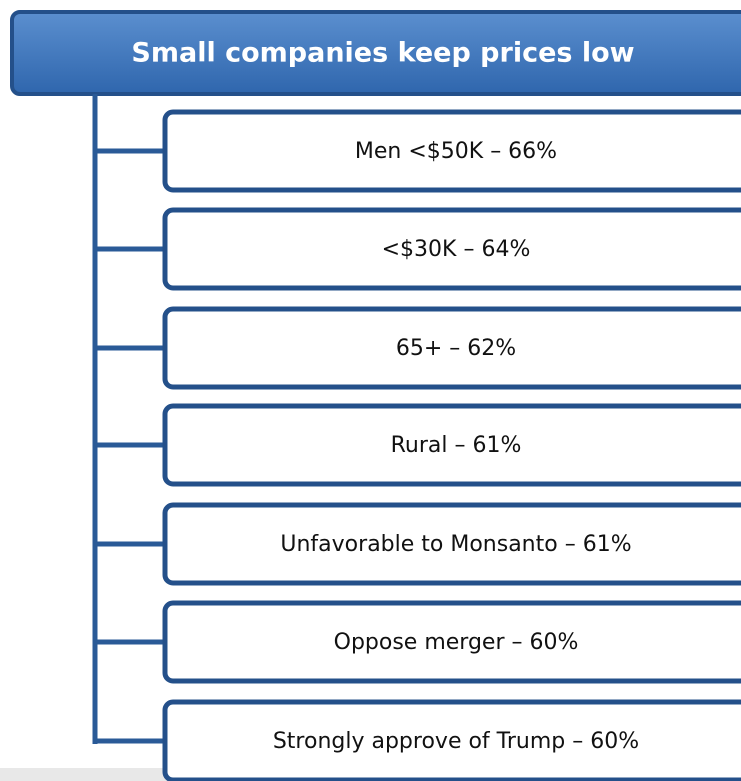 This screenshot has height=781, width=741. What do you see at coordinates (456, 348) in the screenshot?
I see `node-label: 65+ – 62%` at bounding box center [456, 348].